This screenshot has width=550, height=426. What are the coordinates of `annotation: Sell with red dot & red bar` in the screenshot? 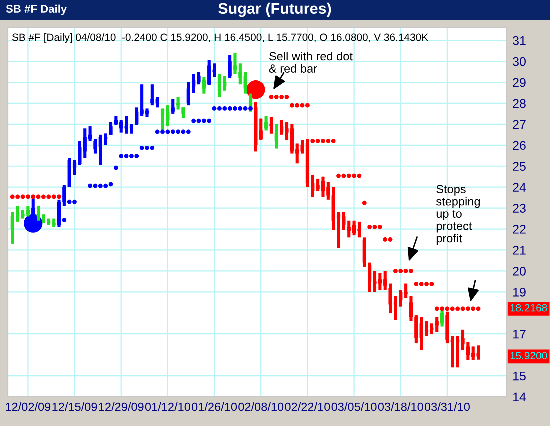 It's located at (311, 62).